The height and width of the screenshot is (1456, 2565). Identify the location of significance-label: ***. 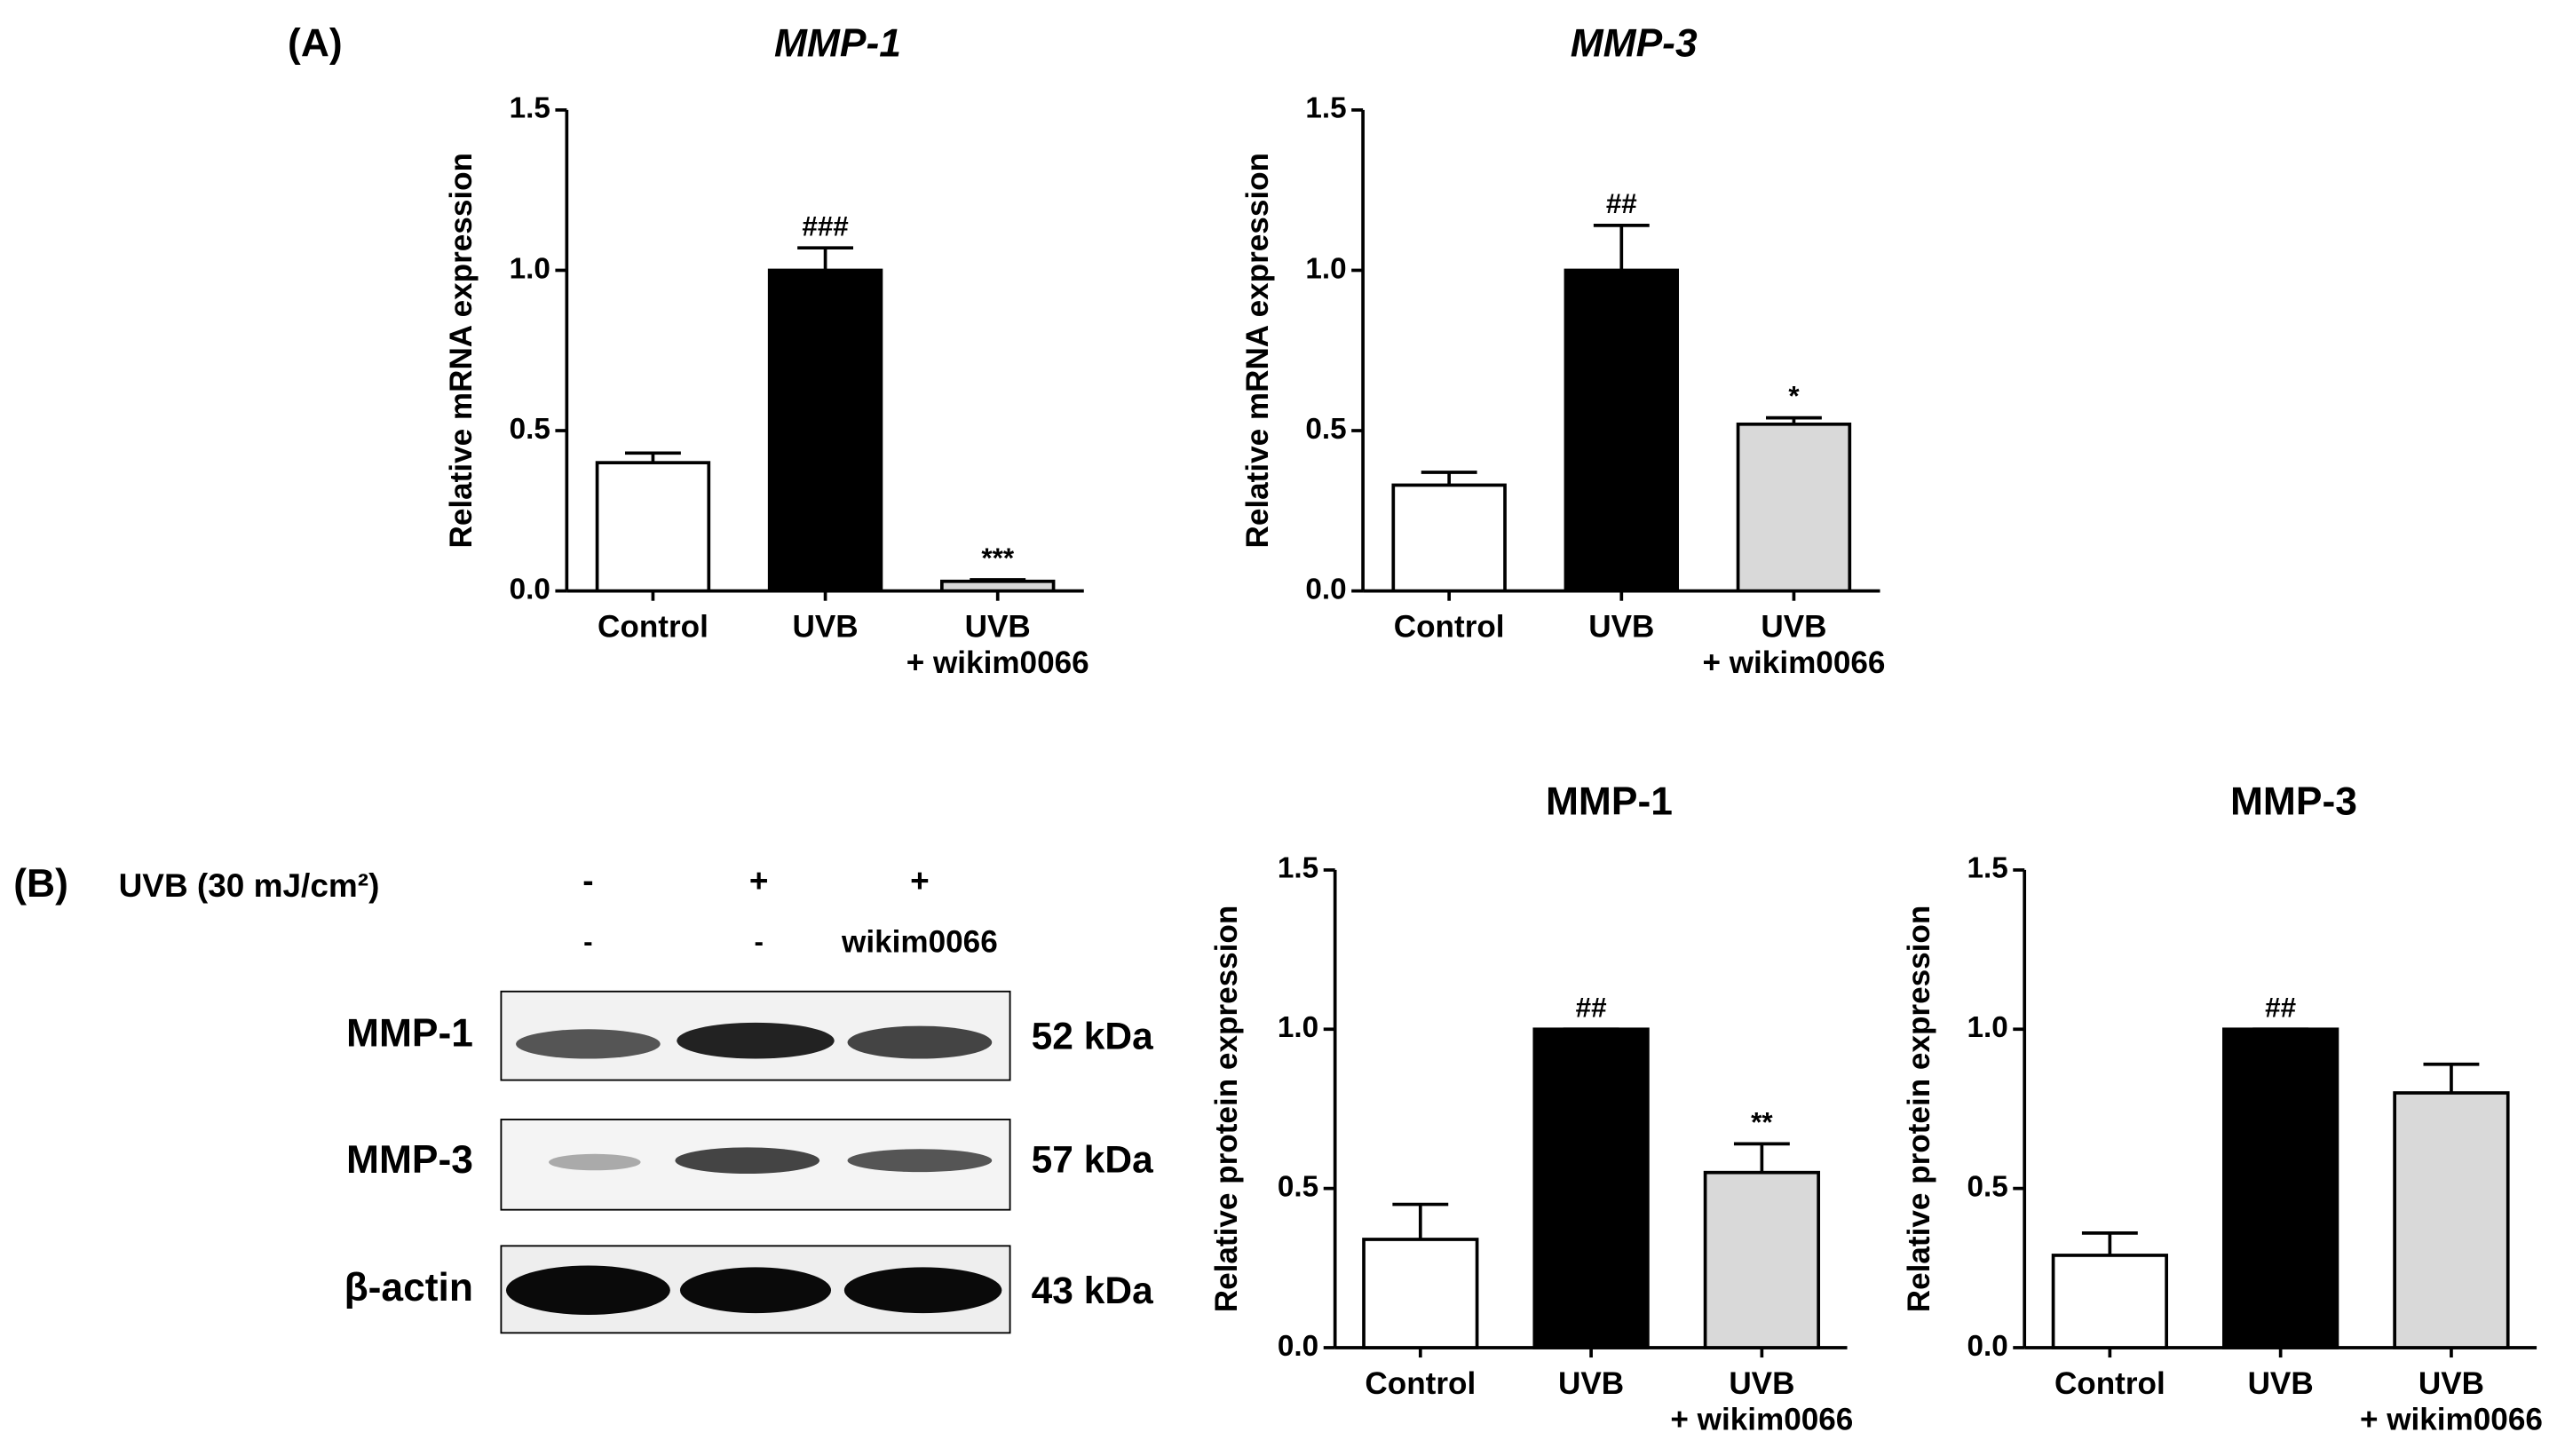
(997, 558).